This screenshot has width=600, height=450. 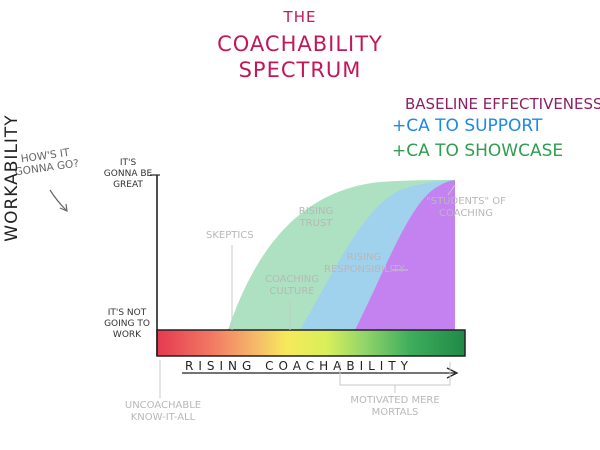 I want to click on annotation-students: "STUDENTS" OF COACHING, so click(x=466, y=207).